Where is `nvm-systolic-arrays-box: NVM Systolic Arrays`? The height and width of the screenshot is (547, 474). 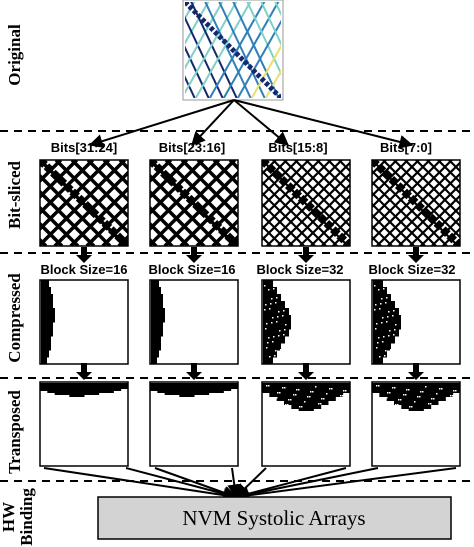 nvm-systolic-arrays-box: NVM Systolic Arrays is located at coordinates (274, 518).